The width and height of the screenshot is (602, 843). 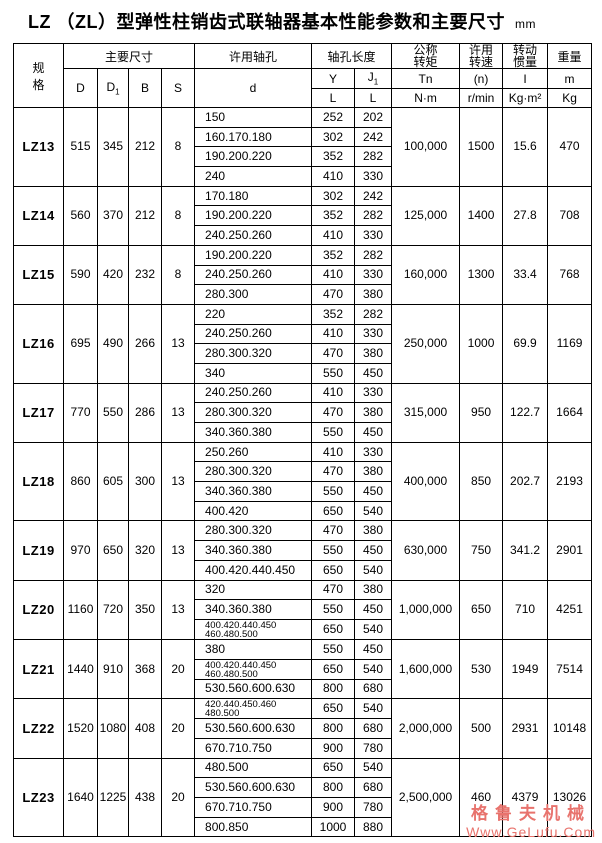 What do you see at coordinates (282, 21) in the screenshot?
I see `page-title: LZ （ZL）型弹性柱销齿式联轴器基本性能参数和主要尺寸 mm` at bounding box center [282, 21].